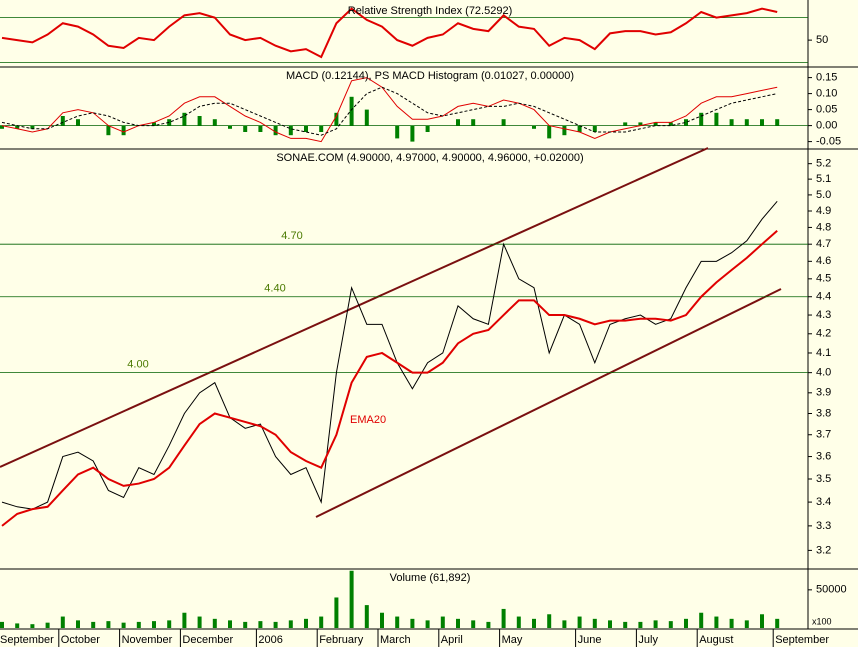  Describe the element at coordinates (590, 640) in the screenshot. I see `x-tick-label: June` at that location.